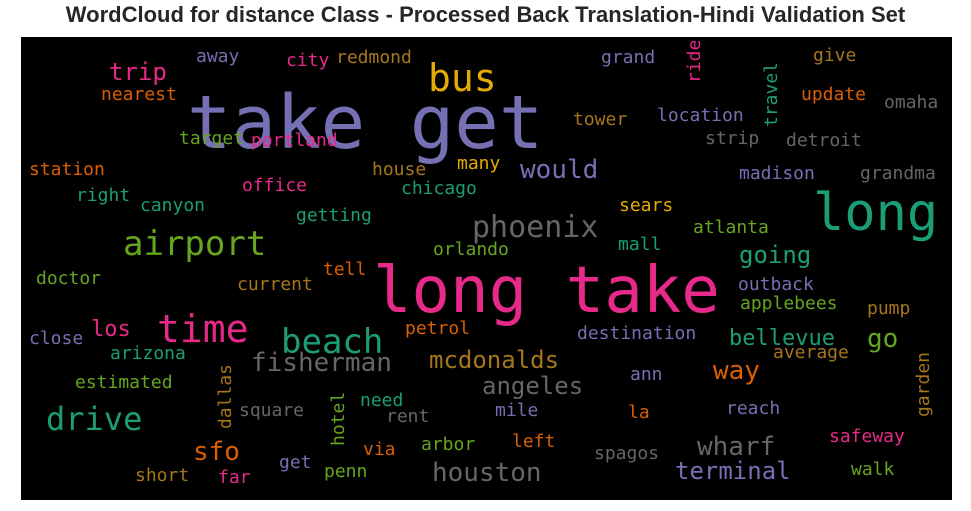  Describe the element at coordinates (646, 374) in the screenshot. I see `word-ann: ann` at that location.